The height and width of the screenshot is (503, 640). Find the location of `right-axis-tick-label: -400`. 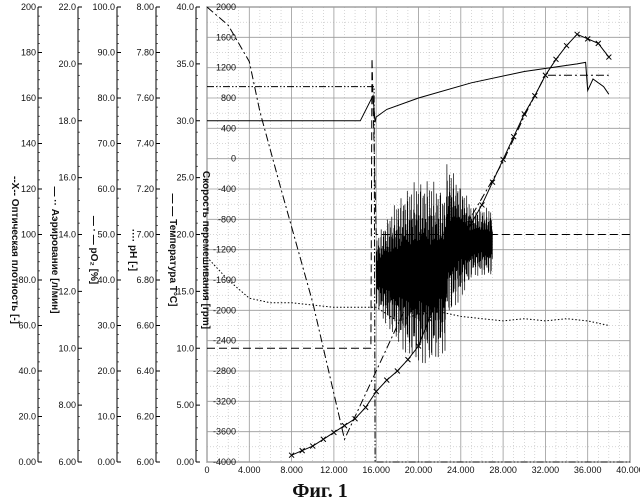

right-axis-tick-label: -400 is located at coordinates (227, 189).